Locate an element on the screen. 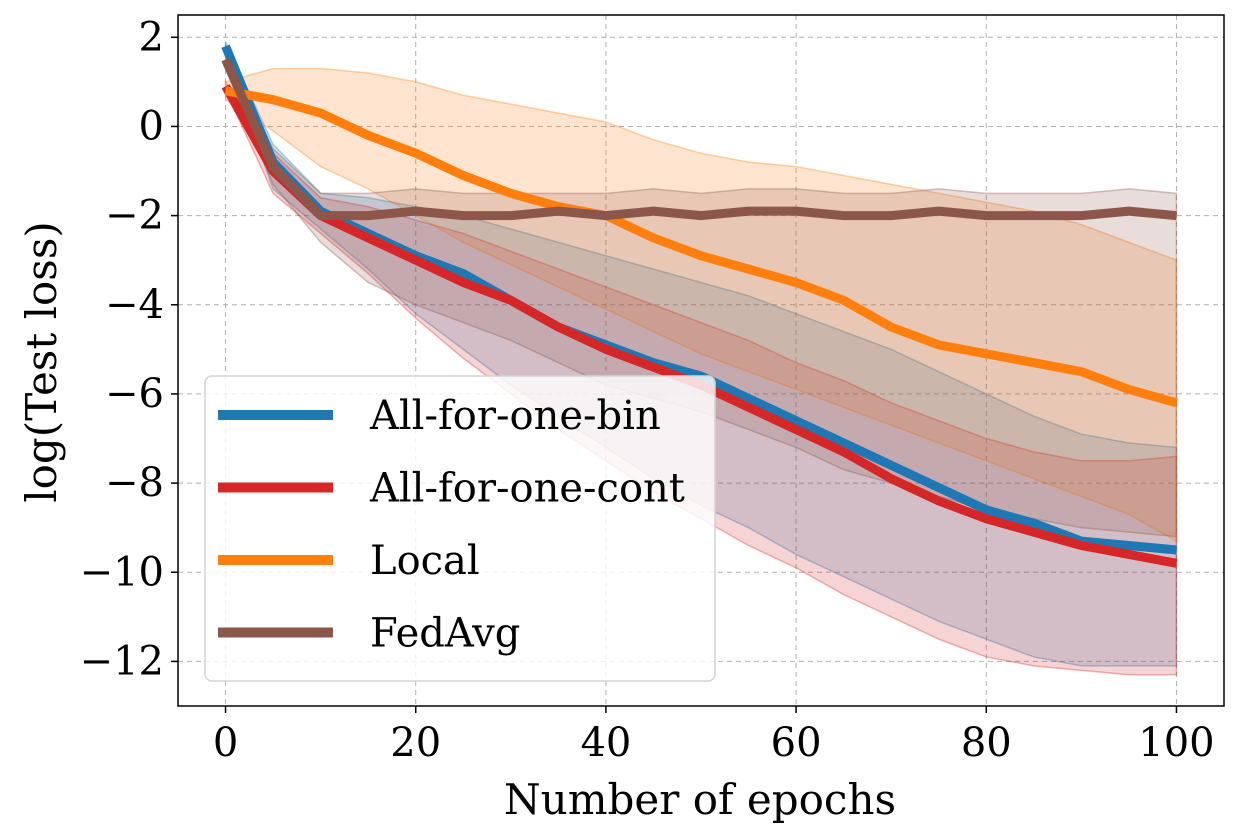  legend-label-all-for-one-cont: All-for-one-cont is located at coordinates (527, 489).